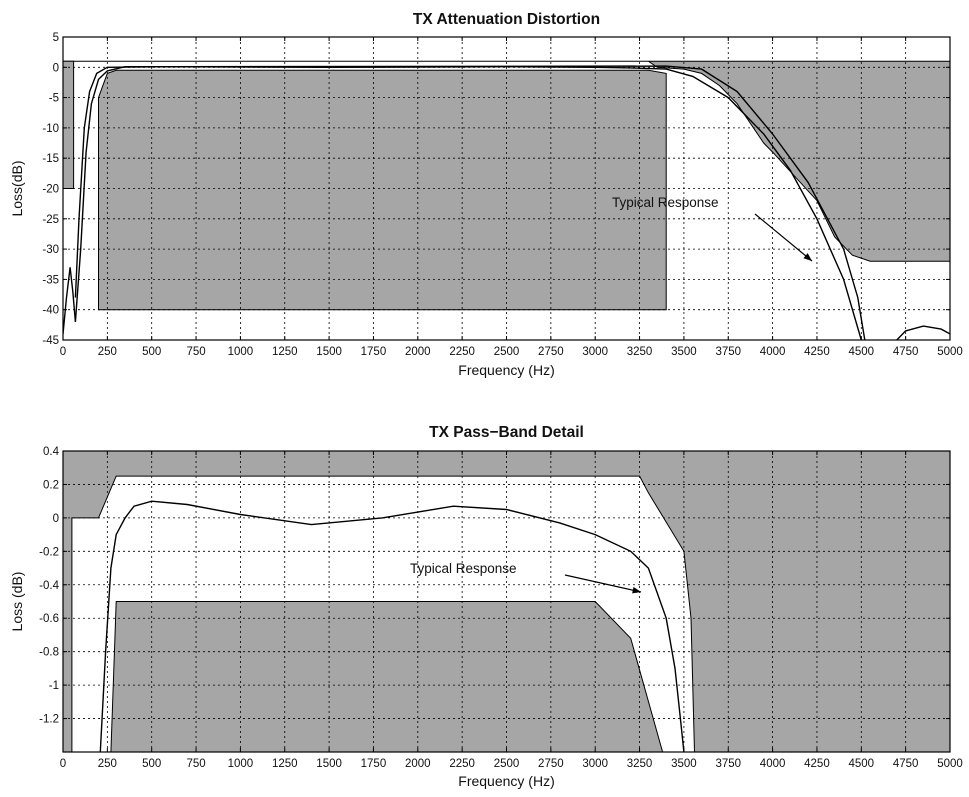 The height and width of the screenshot is (797, 969). Describe the element at coordinates (506, 19) in the screenshot. I see `chart-title: TX Attenuation Distortion` at that location.